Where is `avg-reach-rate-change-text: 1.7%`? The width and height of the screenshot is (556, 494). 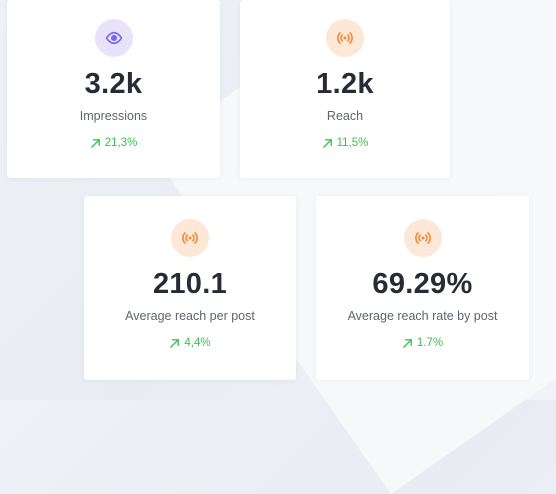 avg-reach-rate-change-text: 1.7% is located at coordinates (430, 342).